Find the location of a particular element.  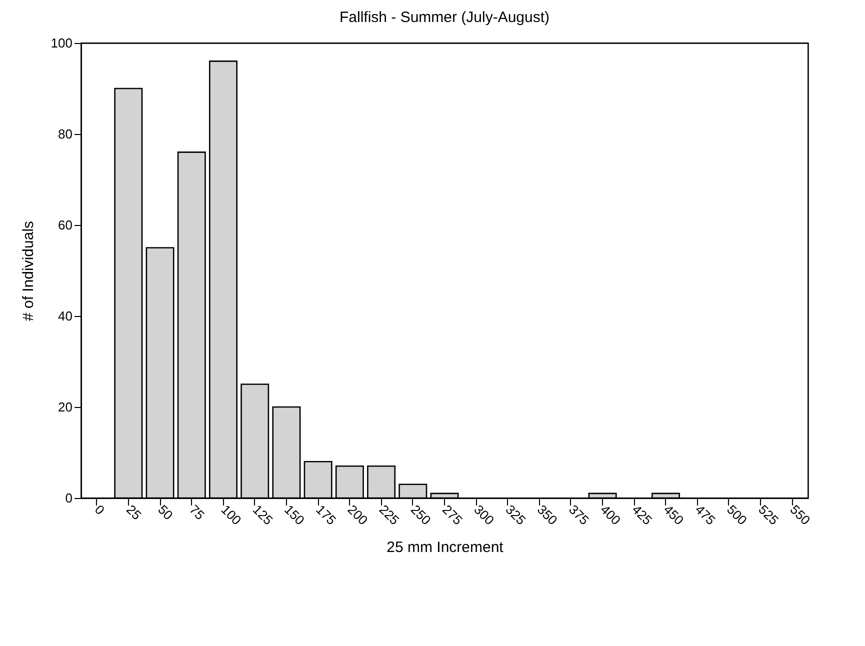

x-tick-label: 75 is located at coordinates (197, 512).